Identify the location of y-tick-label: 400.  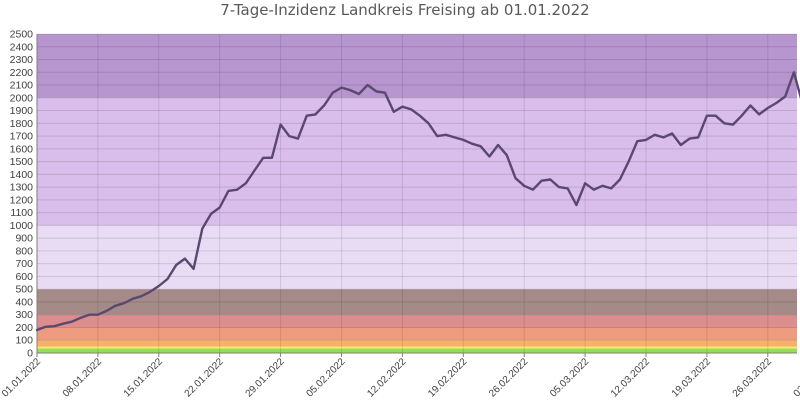
(24, 302).